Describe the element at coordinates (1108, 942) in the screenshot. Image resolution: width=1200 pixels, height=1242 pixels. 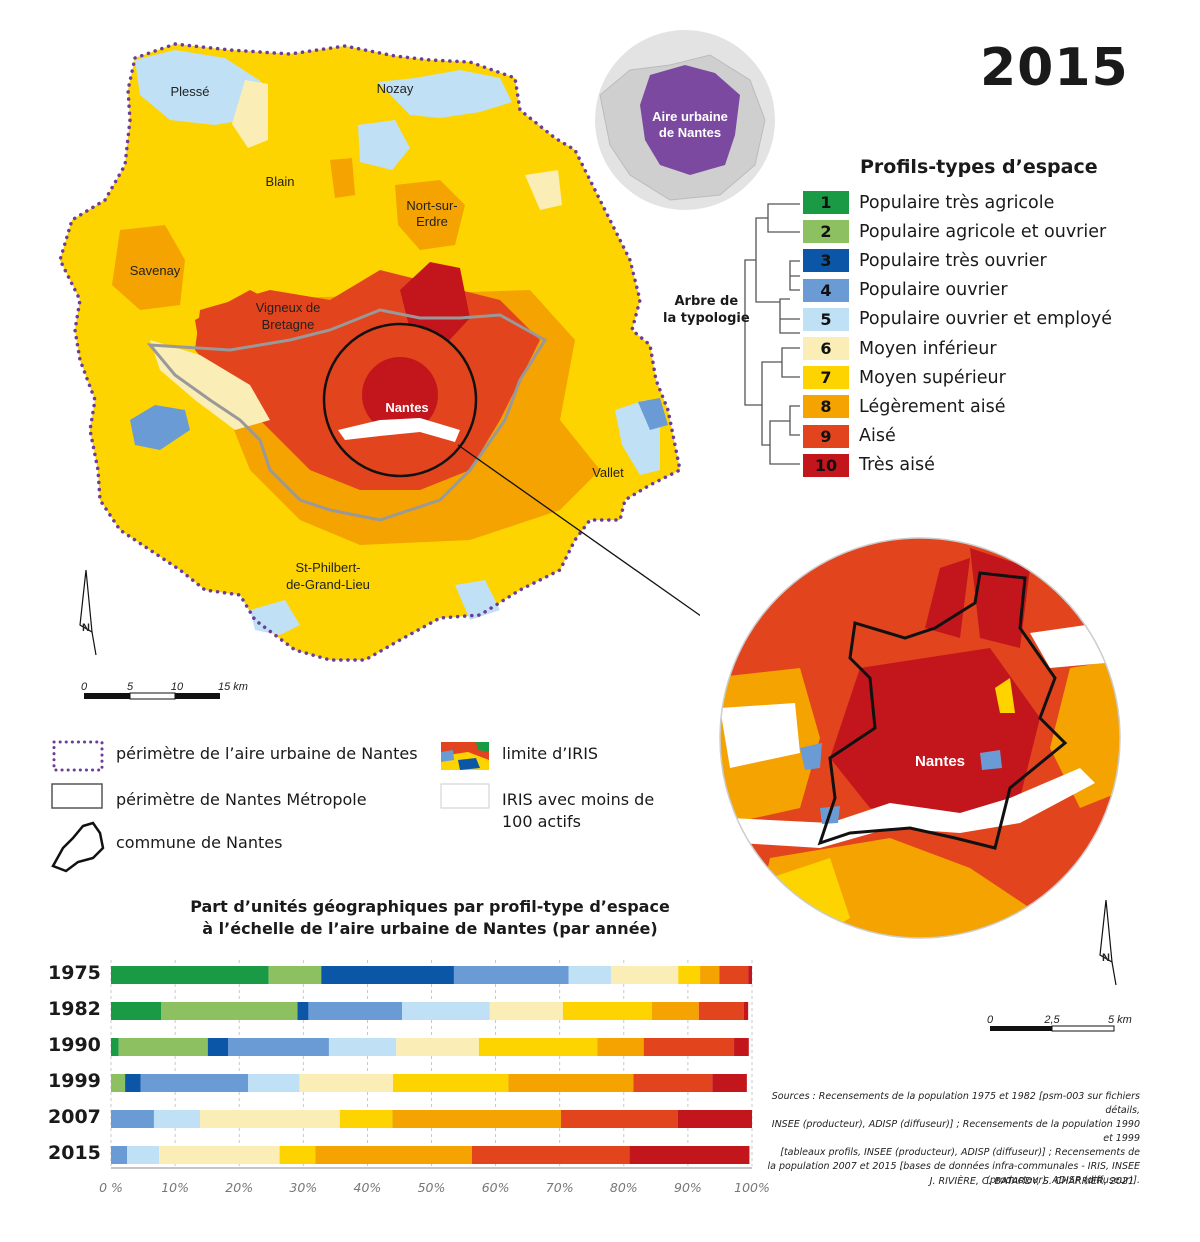
I see `north-arrow-zoom: N` at that location.